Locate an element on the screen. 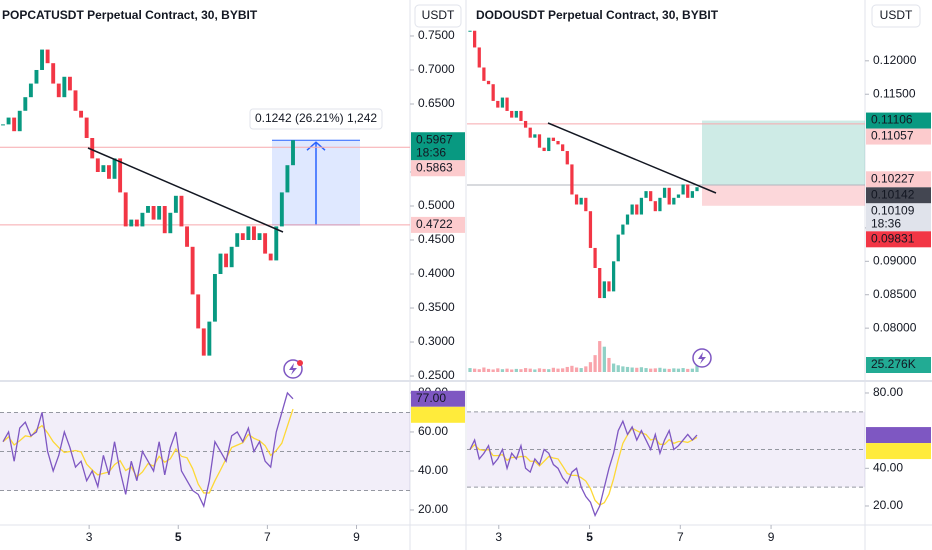  rsi-tag-label: 77.00 is located at coordinates (431, 398).